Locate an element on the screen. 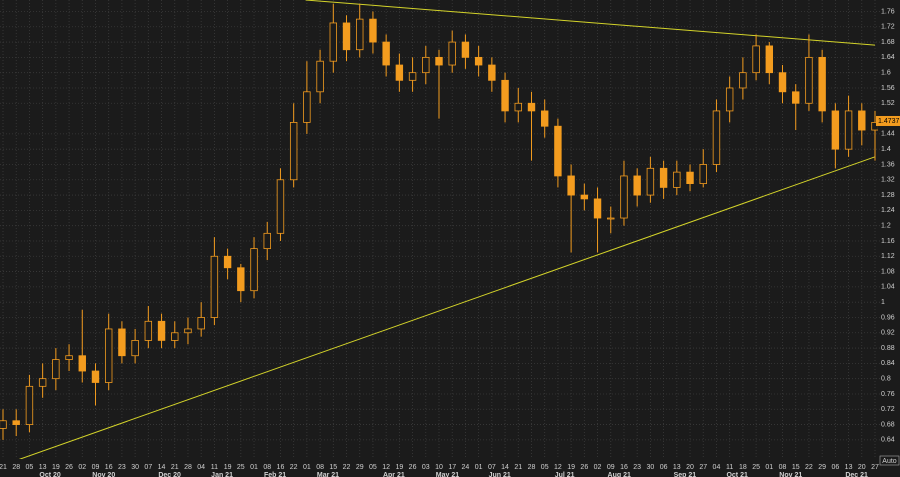 The width and height of the screenshot is (900, 477). y-tick-label: 1.68 is located at coordinates (888, 42).